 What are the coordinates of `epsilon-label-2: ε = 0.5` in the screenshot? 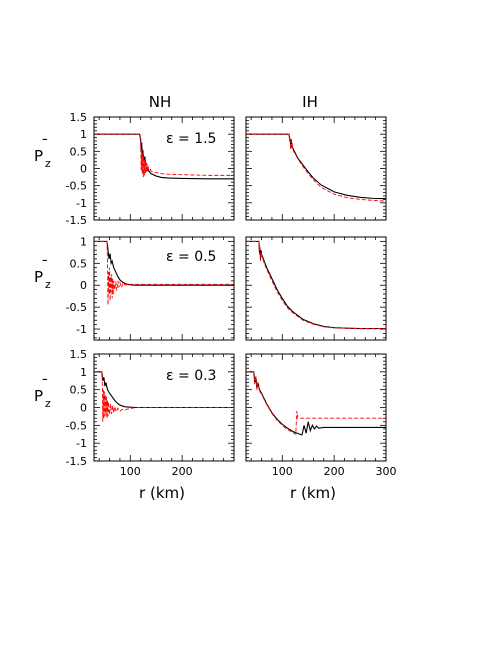 It's located at (191, 257).